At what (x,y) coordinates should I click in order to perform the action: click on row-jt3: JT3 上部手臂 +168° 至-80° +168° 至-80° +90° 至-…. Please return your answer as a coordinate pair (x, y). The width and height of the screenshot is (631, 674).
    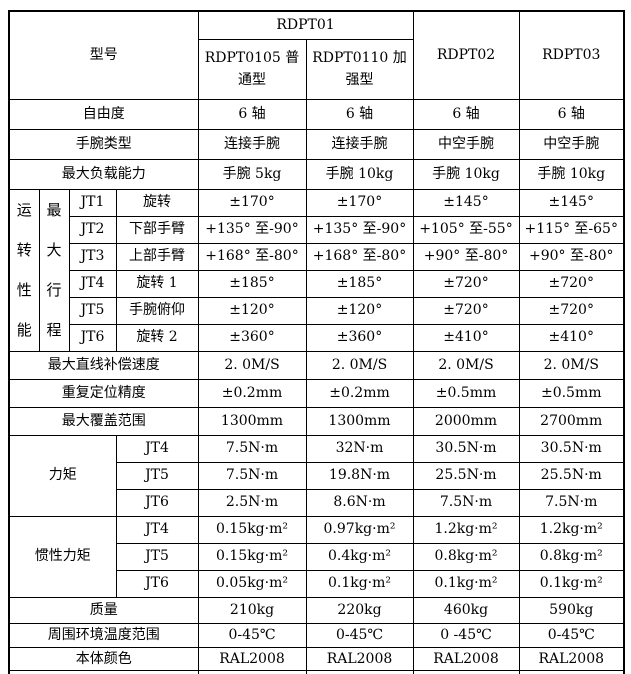
    Looking at the image, I should click on (317, 256).